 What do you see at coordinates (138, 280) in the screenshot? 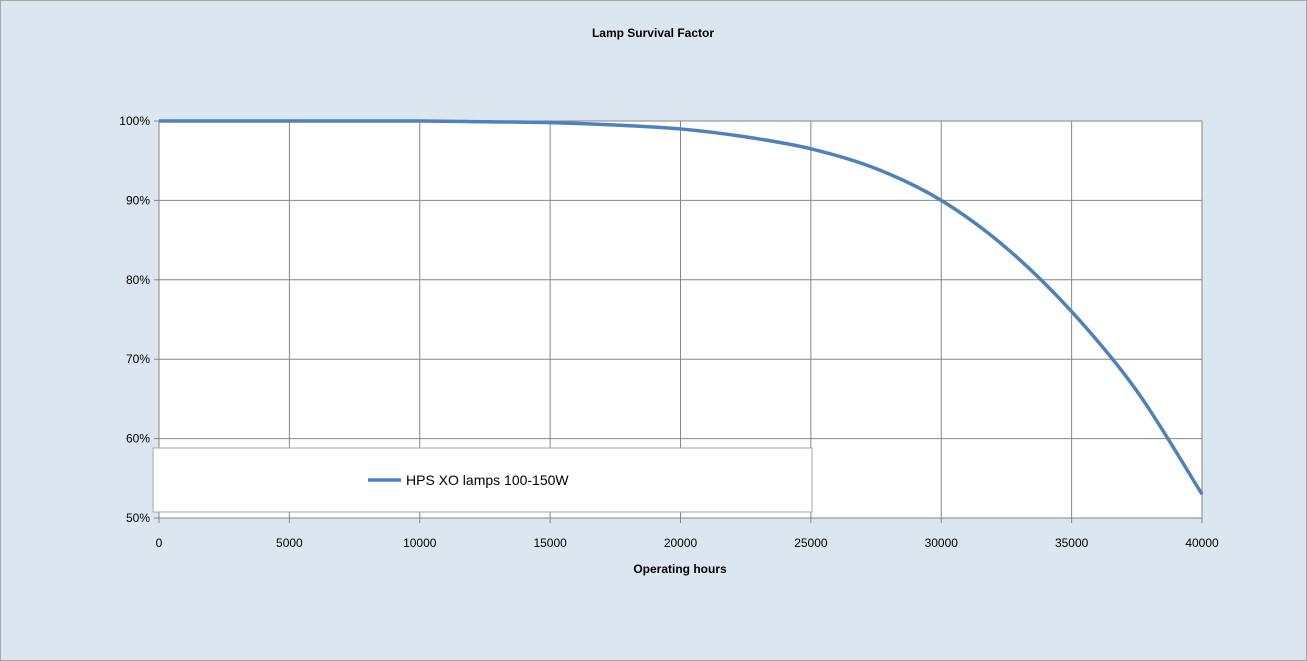
I see `y-tick-label: 80%` at bounding box center [138, 280].